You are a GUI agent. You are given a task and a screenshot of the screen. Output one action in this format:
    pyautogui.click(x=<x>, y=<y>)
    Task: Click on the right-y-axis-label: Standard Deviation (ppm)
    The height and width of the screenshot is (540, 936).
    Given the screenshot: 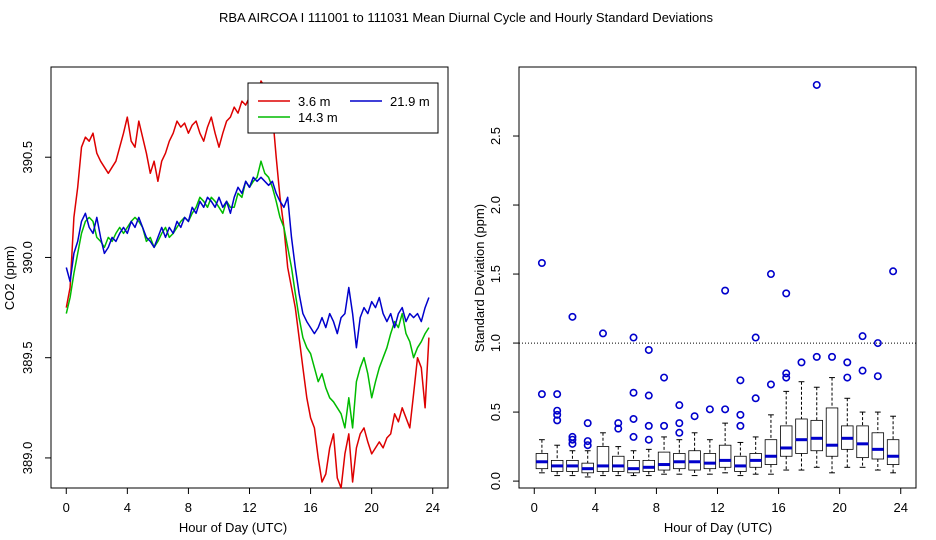 What is the action you would take?
    pyautogui.click(x=479, y=278)
    